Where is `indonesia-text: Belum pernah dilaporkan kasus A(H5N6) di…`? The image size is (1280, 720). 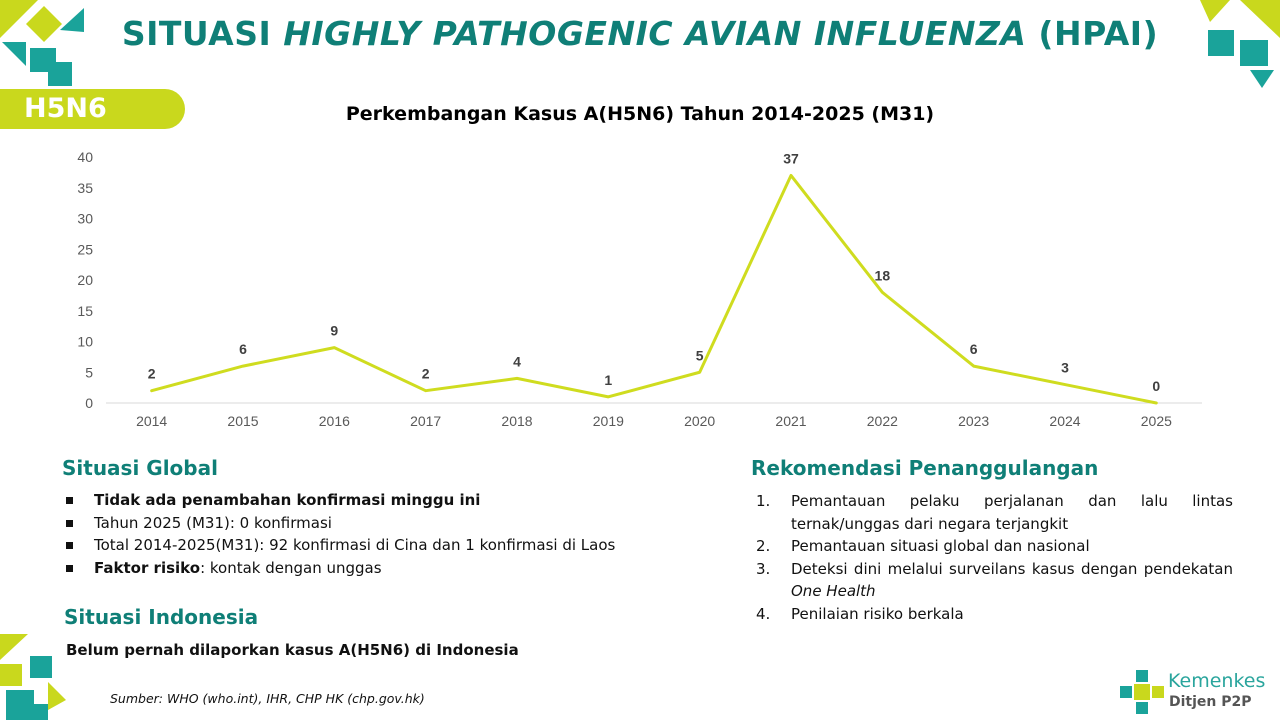 indonesia-text: Belum pernah dilaporkan kasus A(H5N6) di… is located at coordinates (292, 650).